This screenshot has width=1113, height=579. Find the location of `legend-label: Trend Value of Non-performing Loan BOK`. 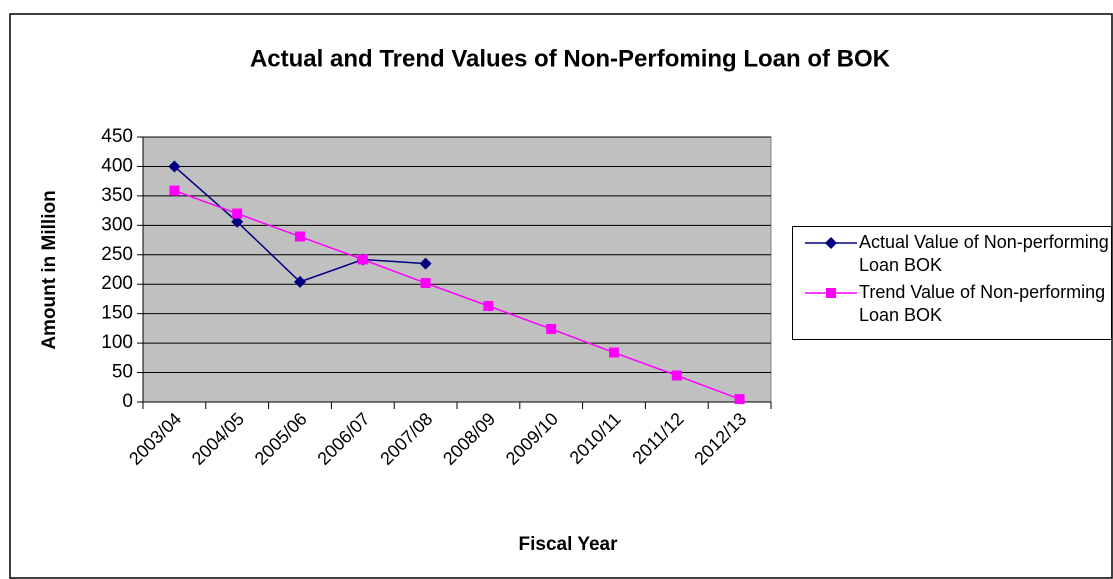

legend-label: Trend Value of Non-performing Loan BOK is located at coordinates (982, 303).